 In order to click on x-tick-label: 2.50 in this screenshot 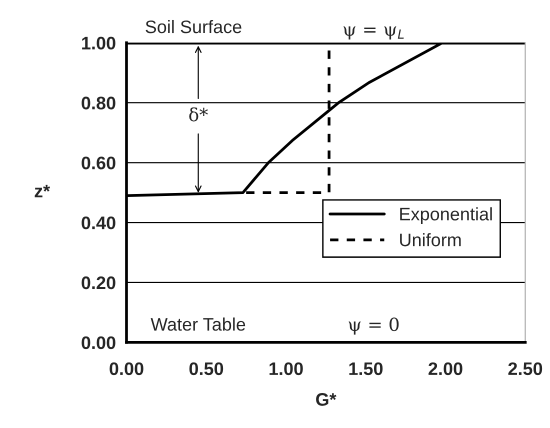, I will do `click(525, 369)`.